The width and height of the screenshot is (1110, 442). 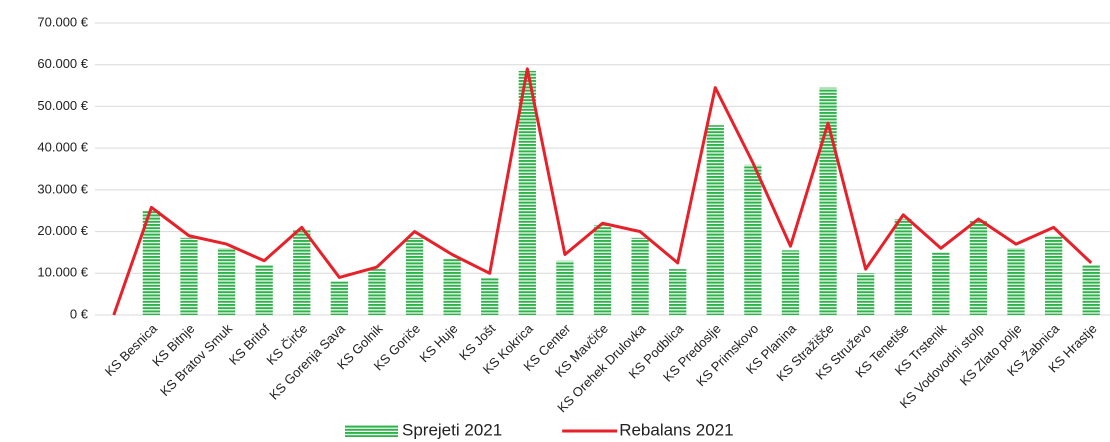 What do you see at coordinates (62, 21) in the screenshot?
I see `y-tick-label: 70.000 €` at bounding box center [62, 21].